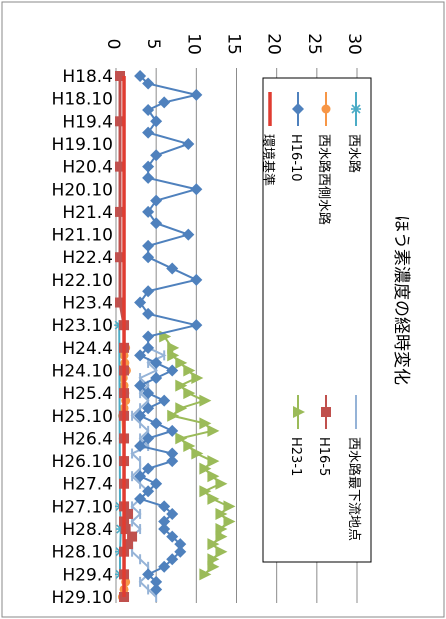 The image size is (446, 619). I want to click on legend-label: 環境基準, so click(268, 160).